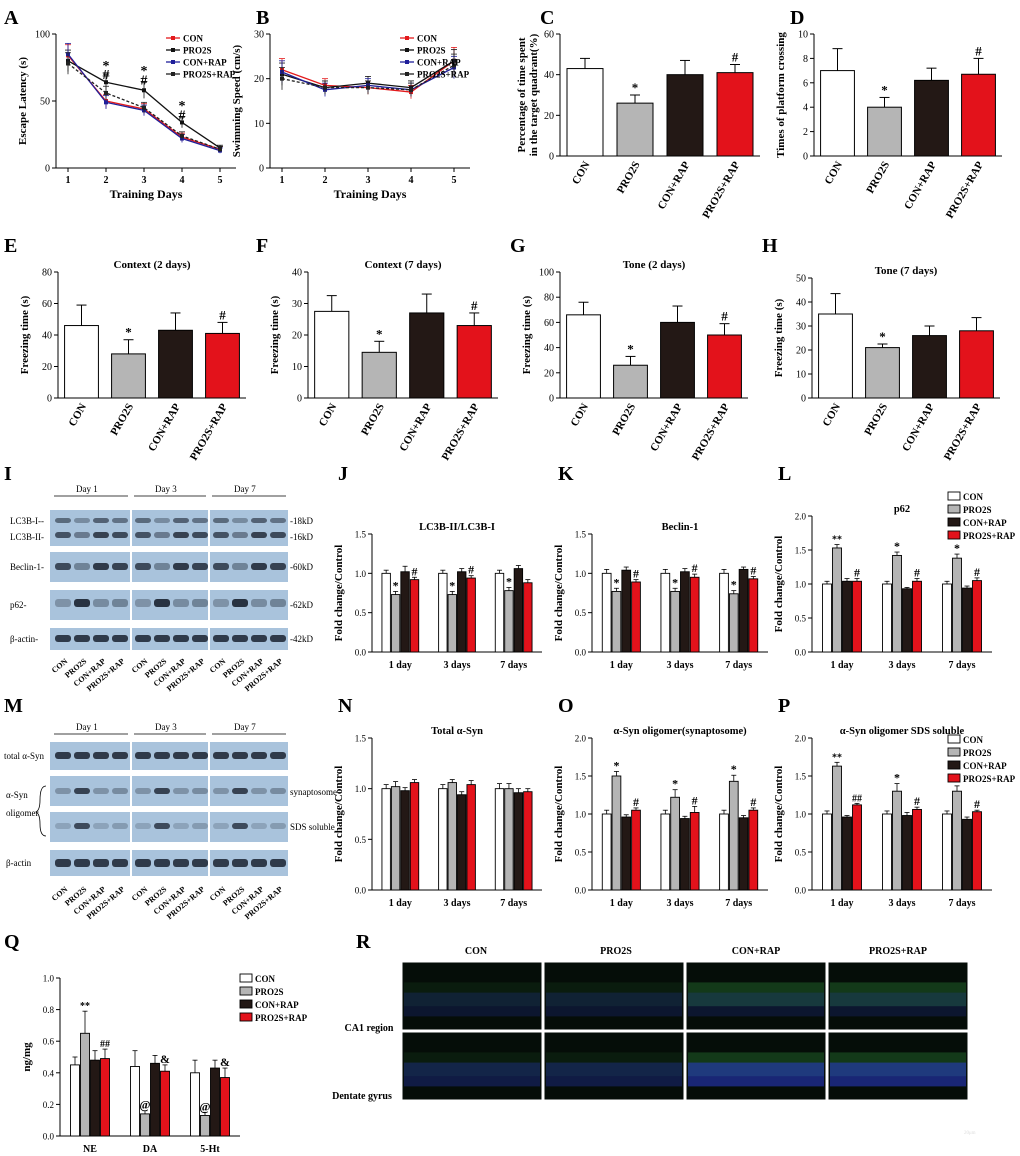  Describe the element at coordinates (209, 431) in the screenshot. I see `x-category-label: PRO2S+RAP` at that location.